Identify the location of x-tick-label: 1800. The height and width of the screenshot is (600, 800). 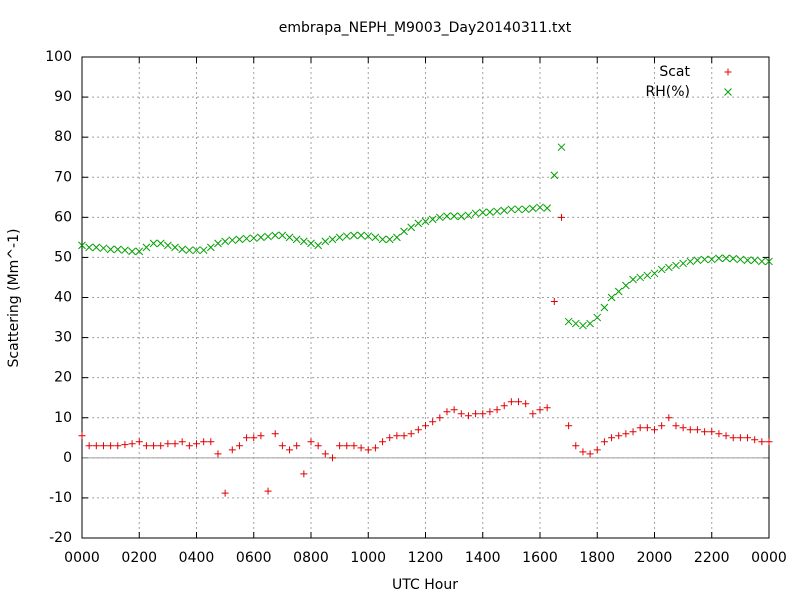
(597, 558).